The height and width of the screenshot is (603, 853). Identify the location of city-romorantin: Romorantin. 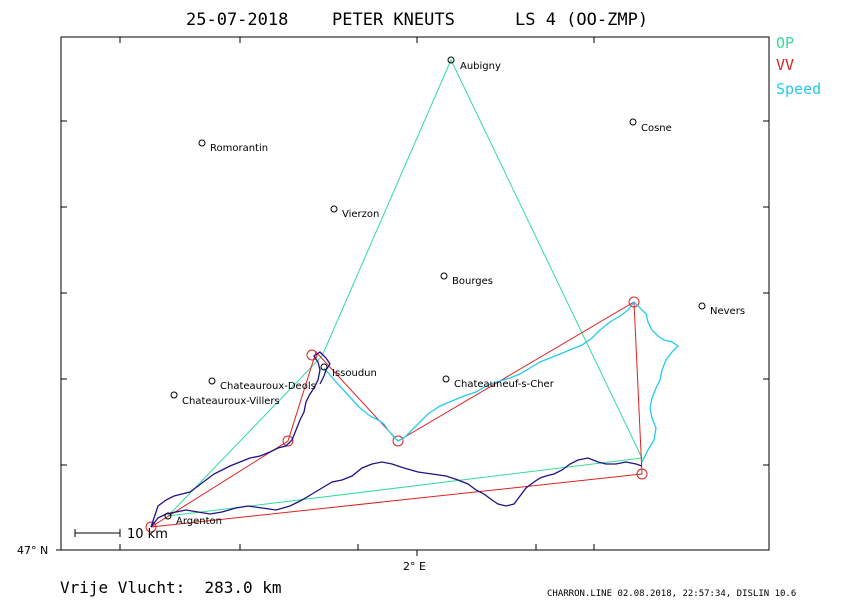
(233, 146).